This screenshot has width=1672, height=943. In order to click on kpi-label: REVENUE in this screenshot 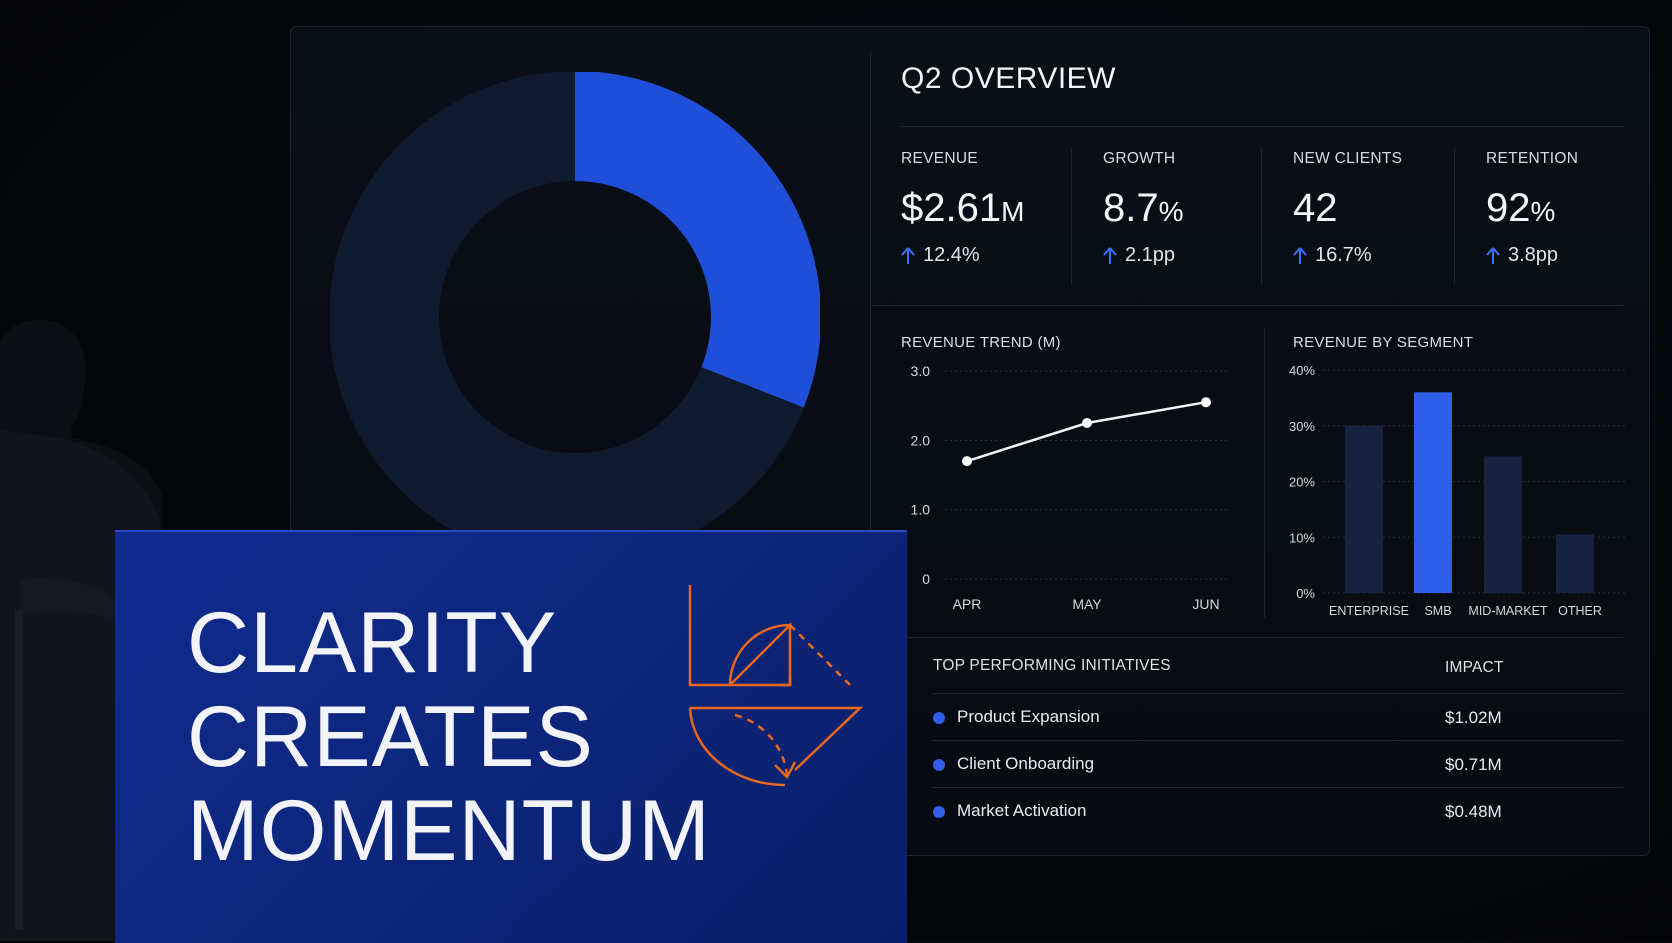, I will do `click(940, 158)`.